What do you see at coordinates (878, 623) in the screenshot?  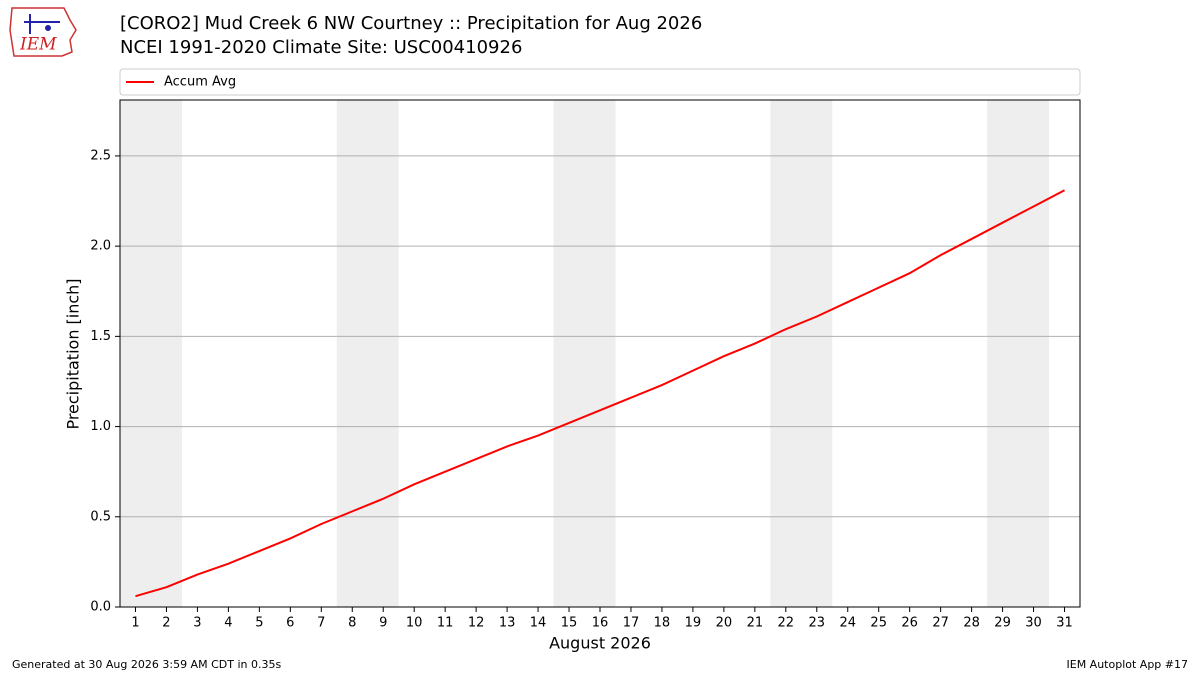 I see `x-tick-label: 25` at bounding box center [878, 623].